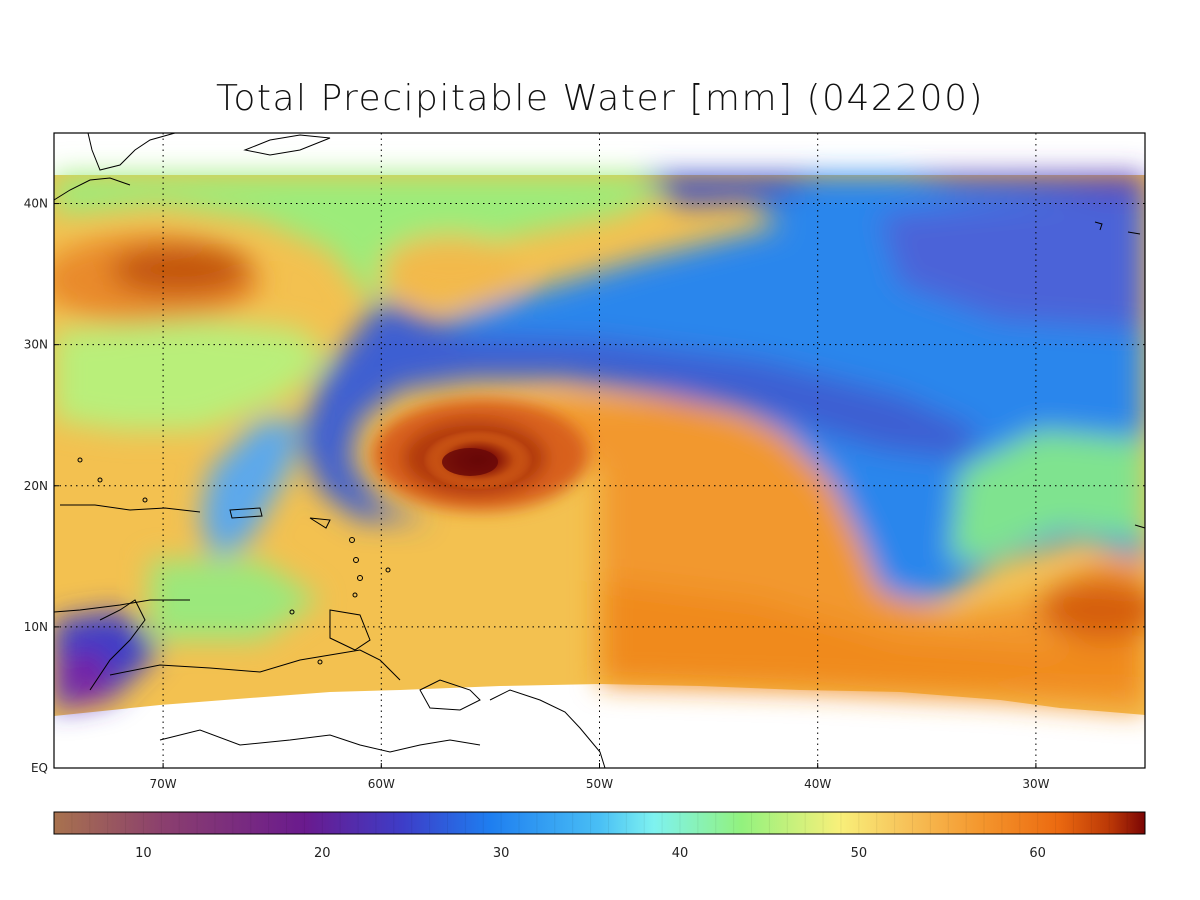 Image resolution: width=1200 pixels, height=900 pixels. I want to click on longitude-labels: 70W 60W 50W 40W 30W, so click(600, 784).